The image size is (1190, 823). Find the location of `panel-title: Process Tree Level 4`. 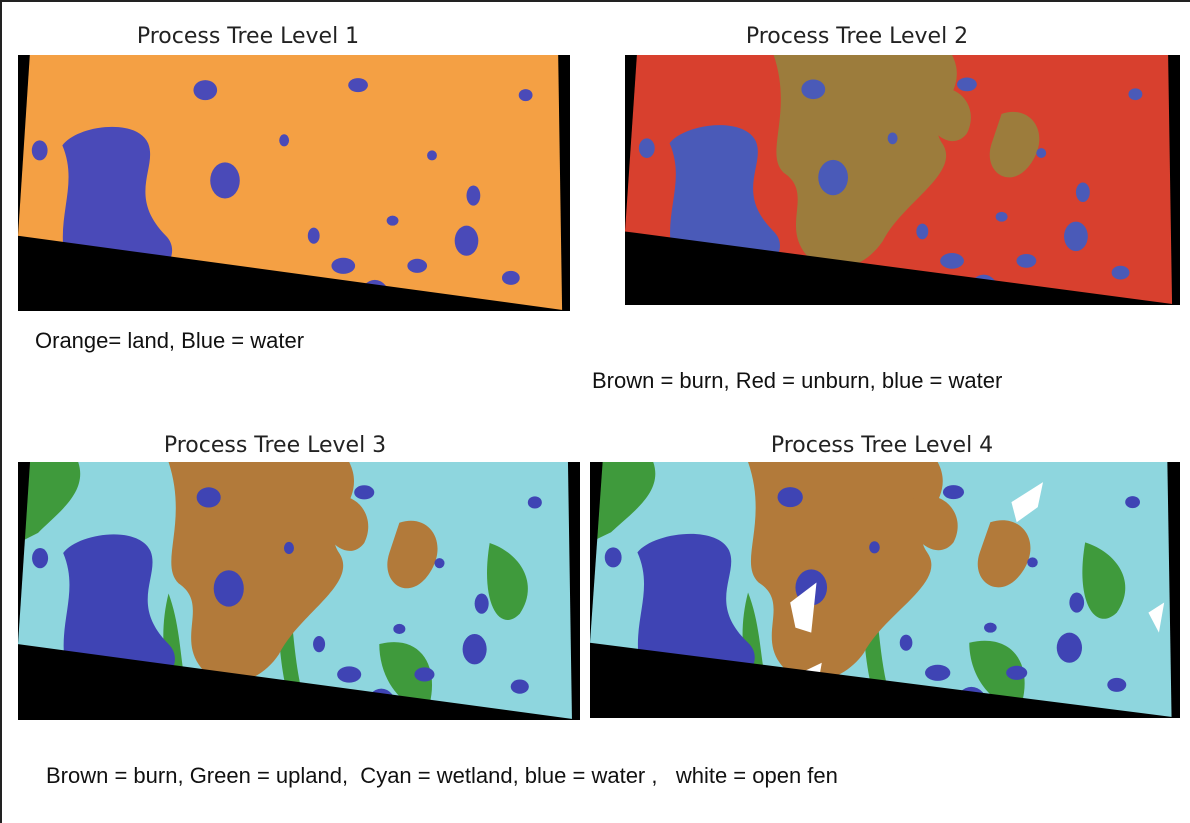

panel-title: Process Tree Level 4 is located at coordinates (882, 445).